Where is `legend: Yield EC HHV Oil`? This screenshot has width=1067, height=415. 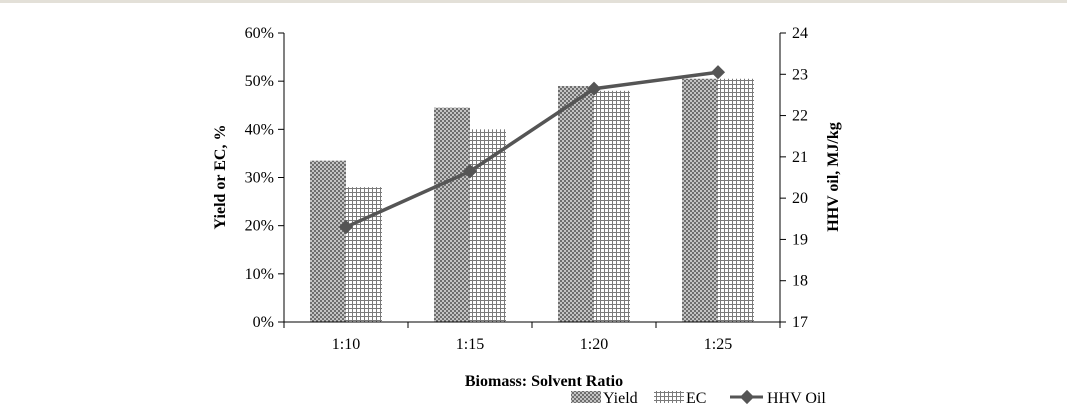
legend: Yield EC HHV Oil is located at coordinates (698, 398).